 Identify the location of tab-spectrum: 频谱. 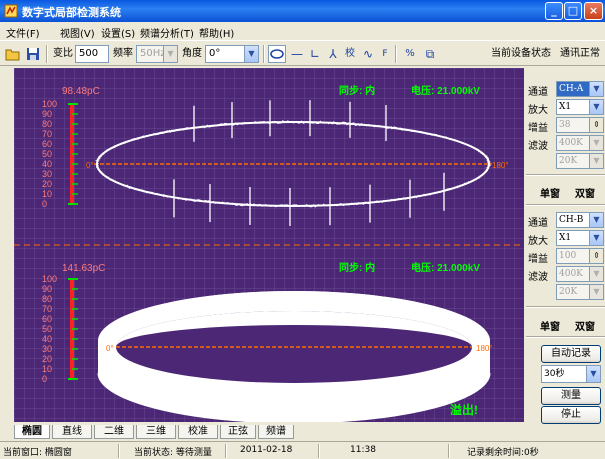
(276, 432).